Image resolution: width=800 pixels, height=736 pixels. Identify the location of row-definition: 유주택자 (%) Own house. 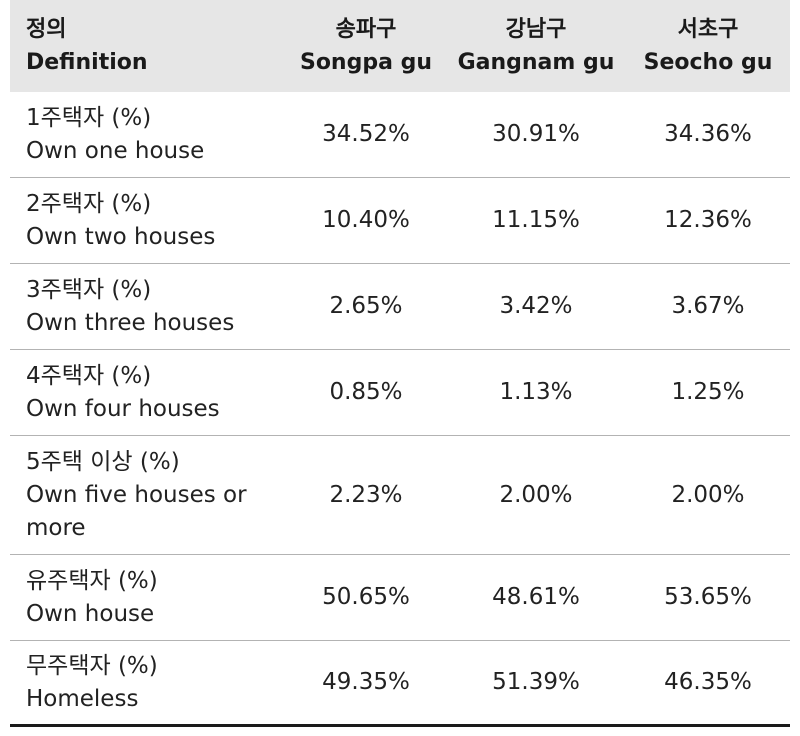
(148, 598).